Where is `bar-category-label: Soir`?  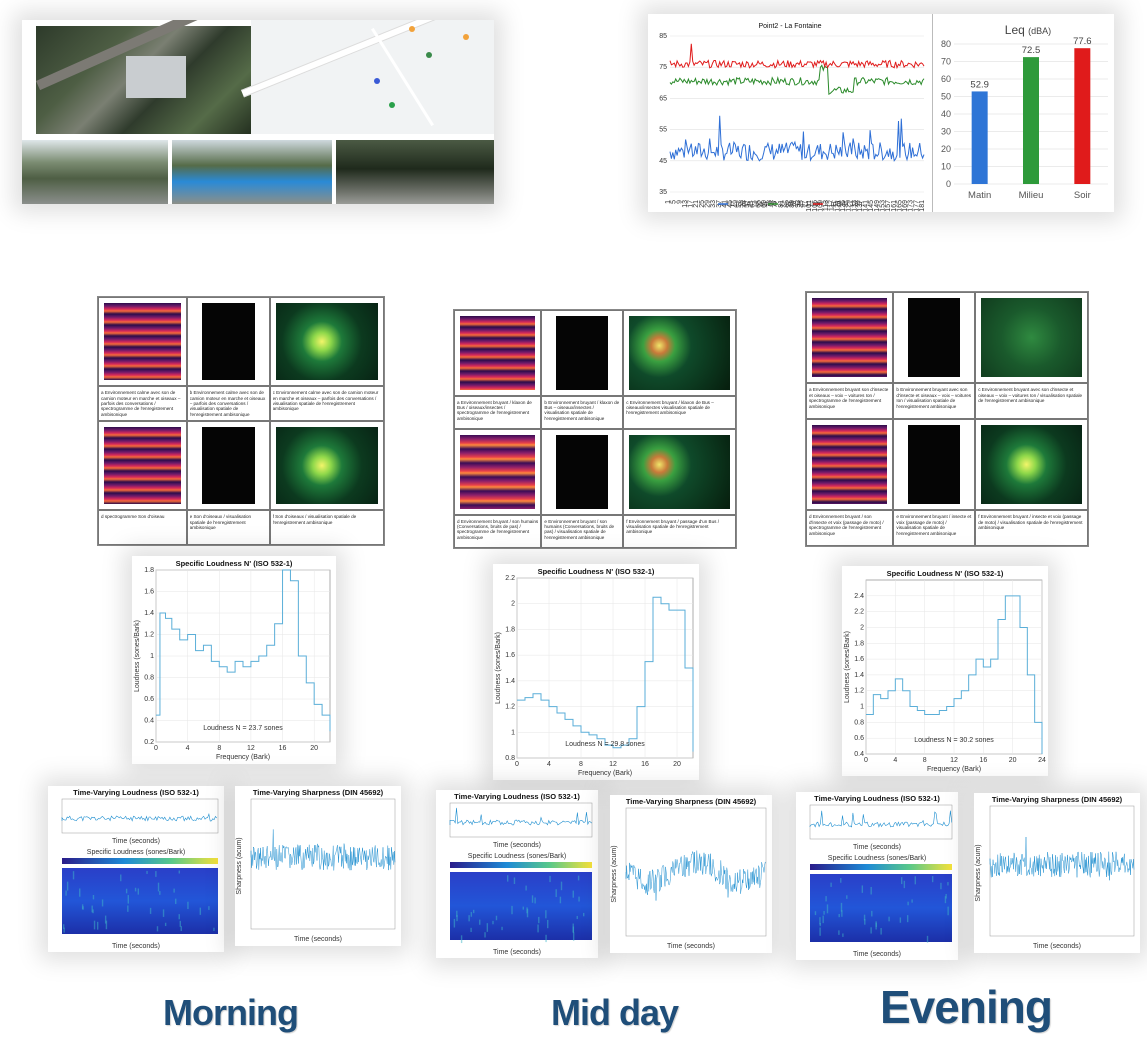
bar-category-label: Soir is located at coordinates (1082, 195).